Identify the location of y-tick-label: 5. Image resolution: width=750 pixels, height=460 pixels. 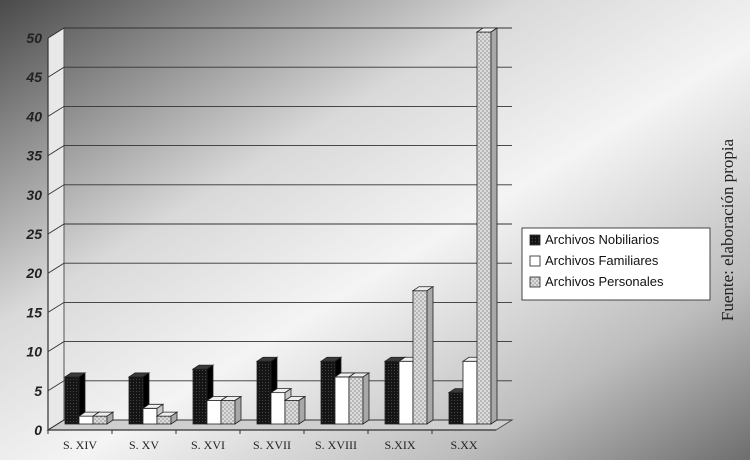
(38, 391).